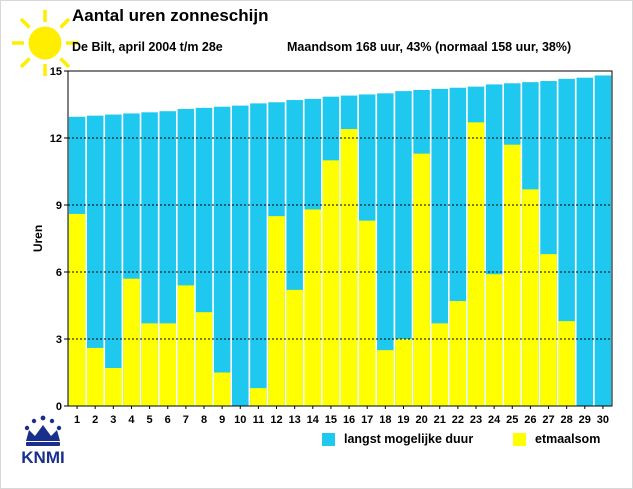 This screenshot has width=633, height=489. Describe the element at coordinates (367, 420) in the screenshot. I see `x-tick-label-17: 17` at that location.